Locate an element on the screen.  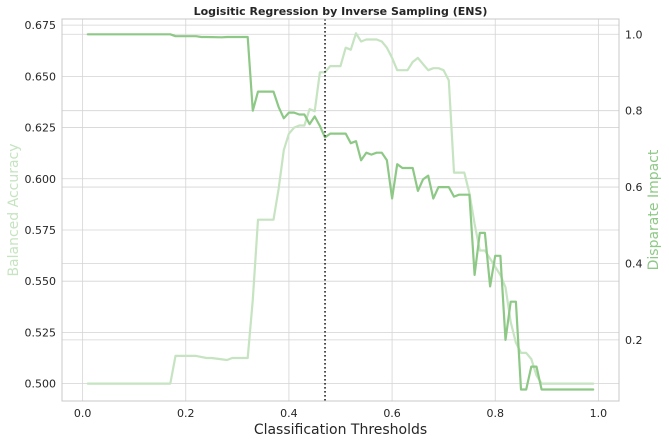
y-left-tick-label: 0.525 is located at coordinates (41, 332).